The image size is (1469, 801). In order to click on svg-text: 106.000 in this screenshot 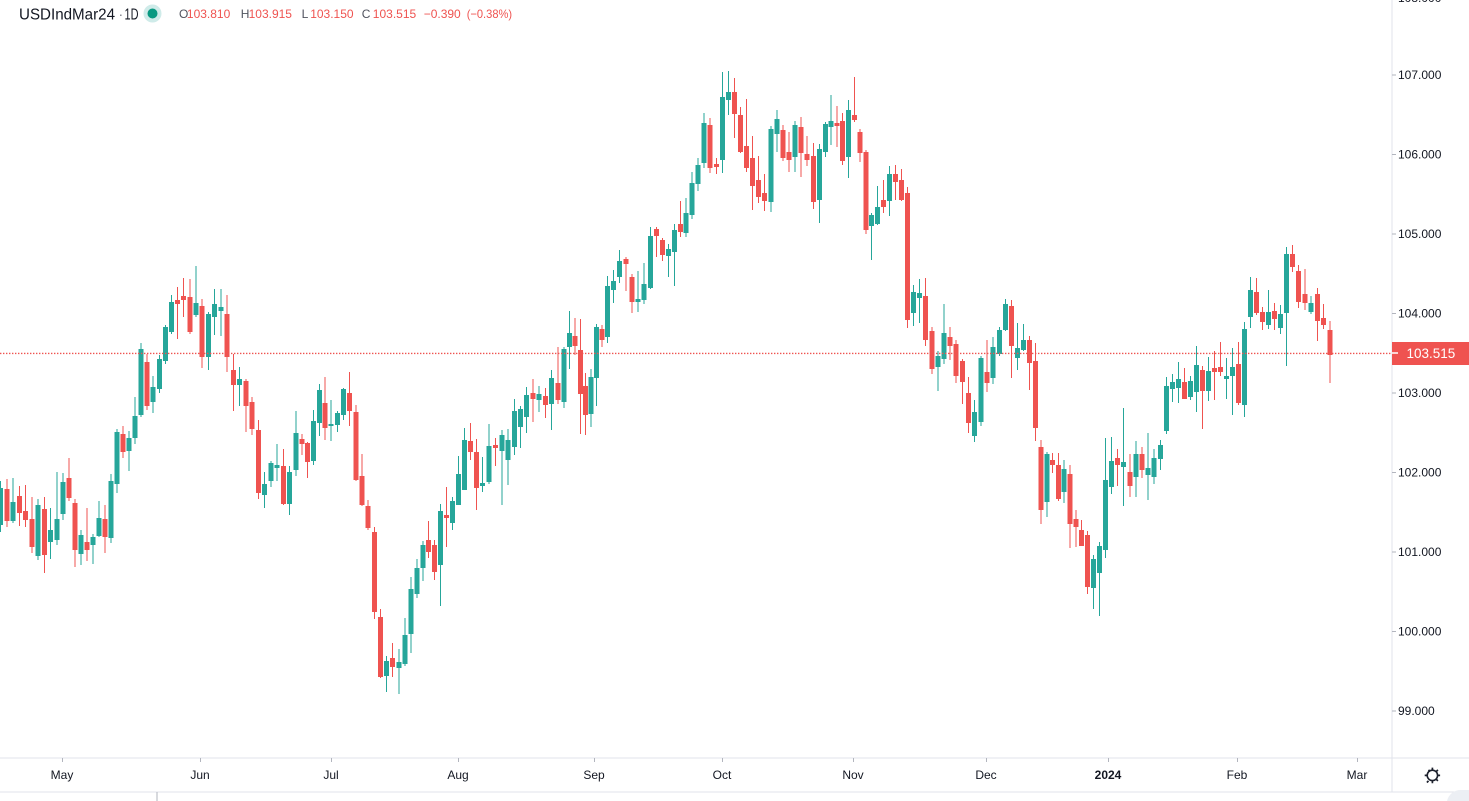, I will do `click(1420, 155)`.